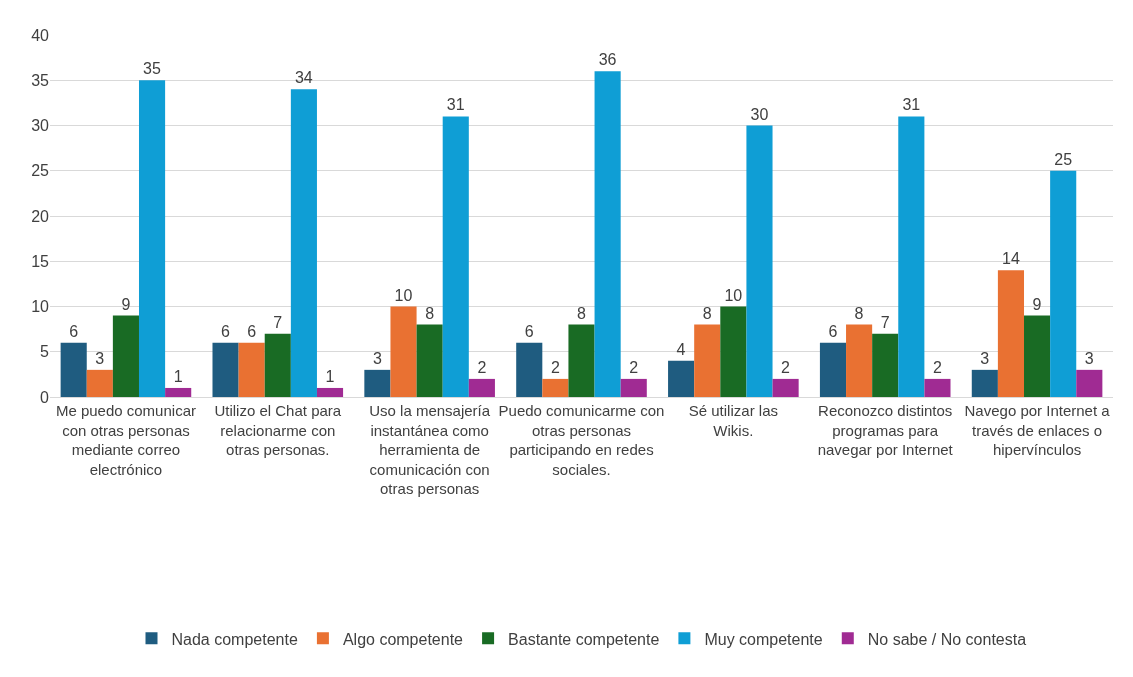 This screenshot has width=1133, height=677. I want to click on data-label: 14, so click(1011, 259).